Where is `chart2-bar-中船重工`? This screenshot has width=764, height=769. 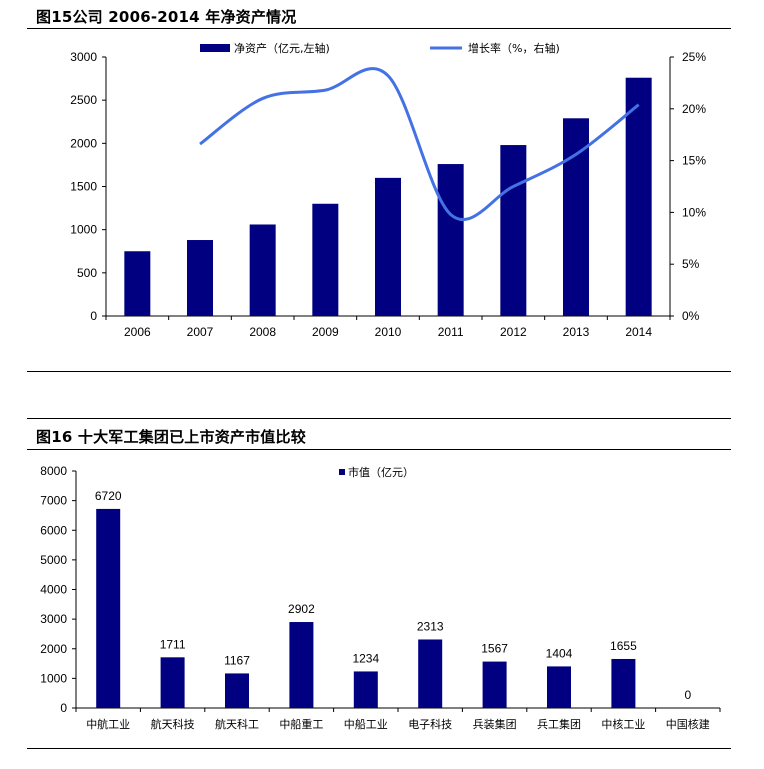
chart2-bar-中船重工 is located at coordinates (301, 665).